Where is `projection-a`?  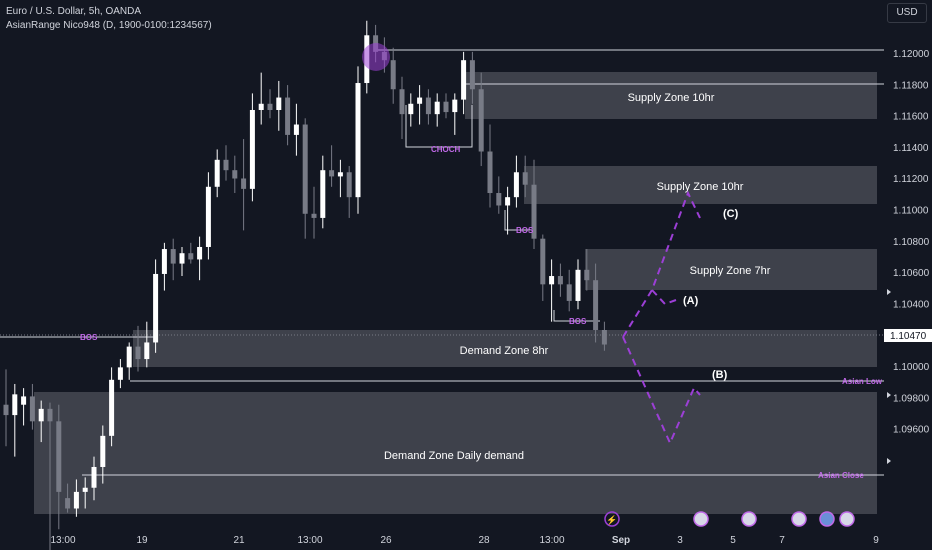 projection-a is located at coordinates (664, 297).